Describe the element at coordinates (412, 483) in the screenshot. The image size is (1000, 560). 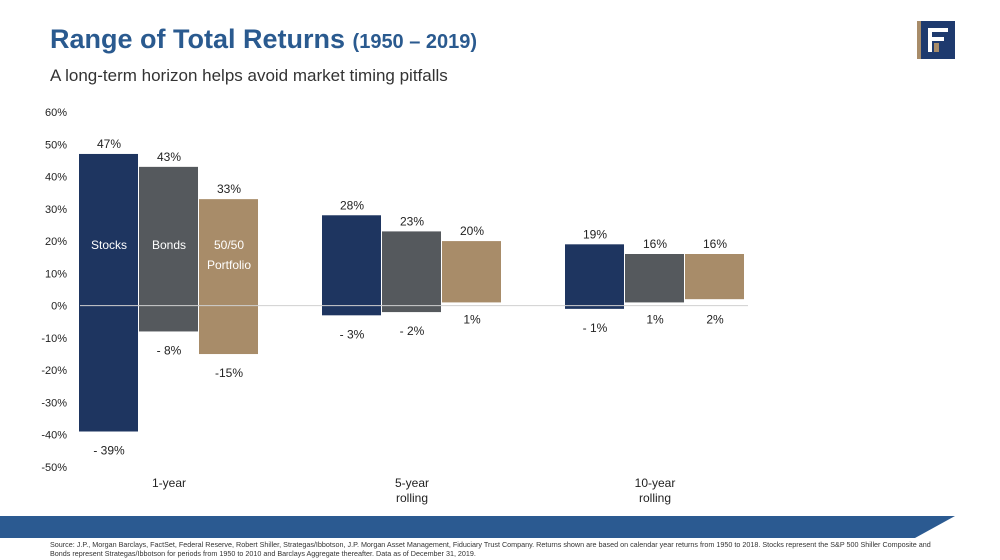
I see `category-label: 5-year` at that location.